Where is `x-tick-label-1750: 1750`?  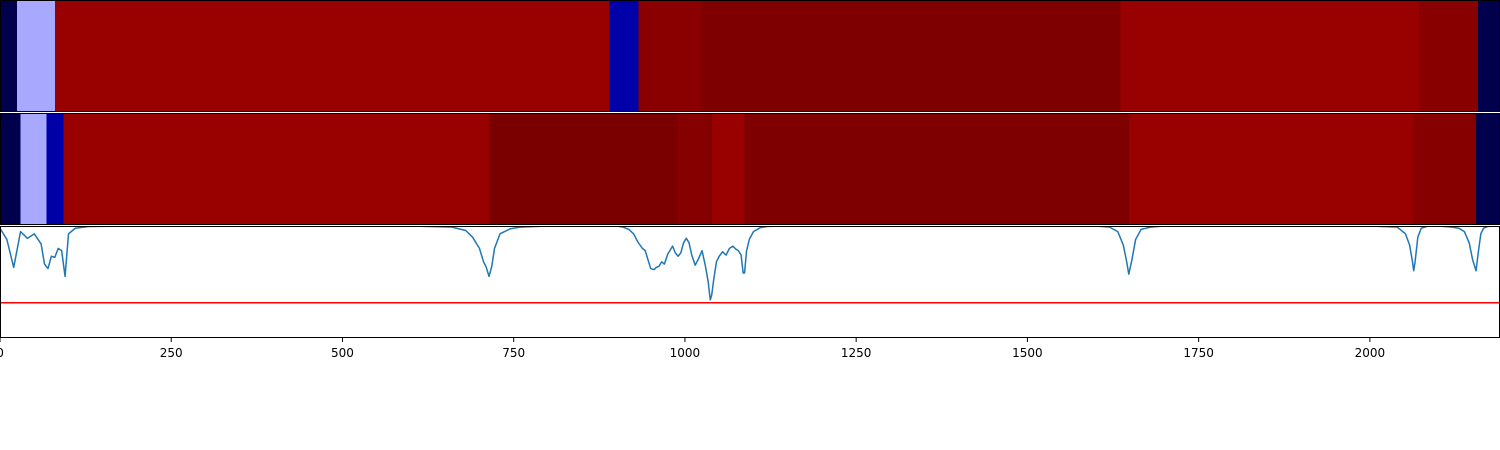
x-tick-label-1750: 1750 is located at coordinates (1198, 353).